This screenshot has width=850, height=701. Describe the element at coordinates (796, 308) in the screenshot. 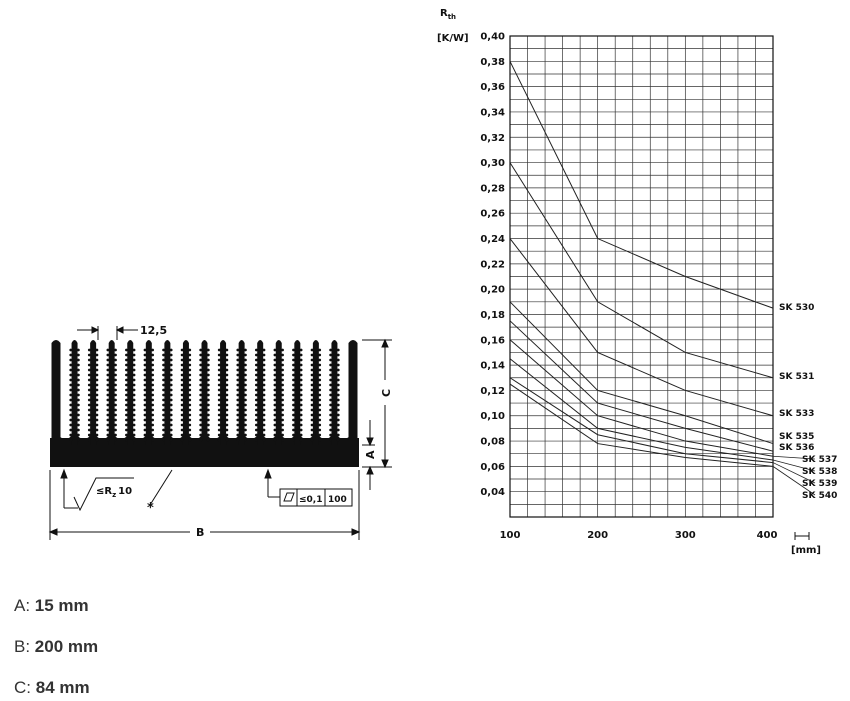

I see `series-label: SK 530` at that location.